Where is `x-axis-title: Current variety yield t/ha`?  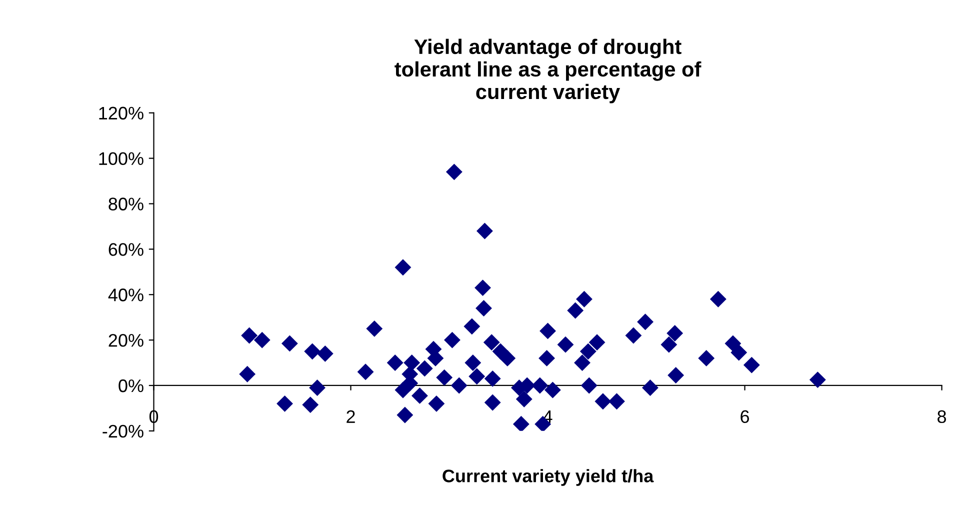
x-axis-title: Current variety yield t/ha is located at coordinates (548, 477).